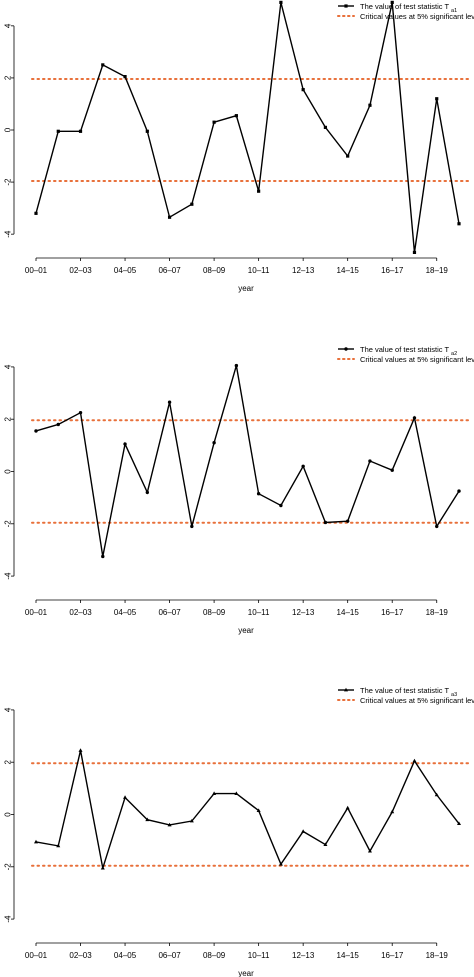  Describe the element at coordinates (454, 695) in the screenshot. I see `legend-series-subscript: a3` at that location.